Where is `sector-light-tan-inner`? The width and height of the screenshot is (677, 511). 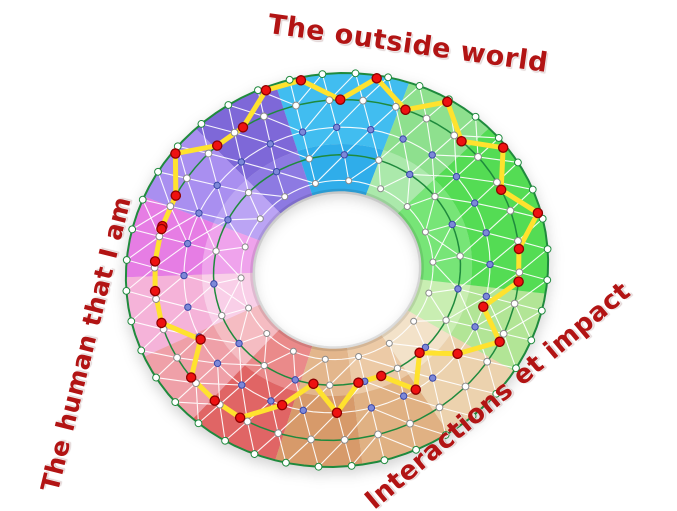
sector-light-tan-inner is located at coordinates (416, 342).